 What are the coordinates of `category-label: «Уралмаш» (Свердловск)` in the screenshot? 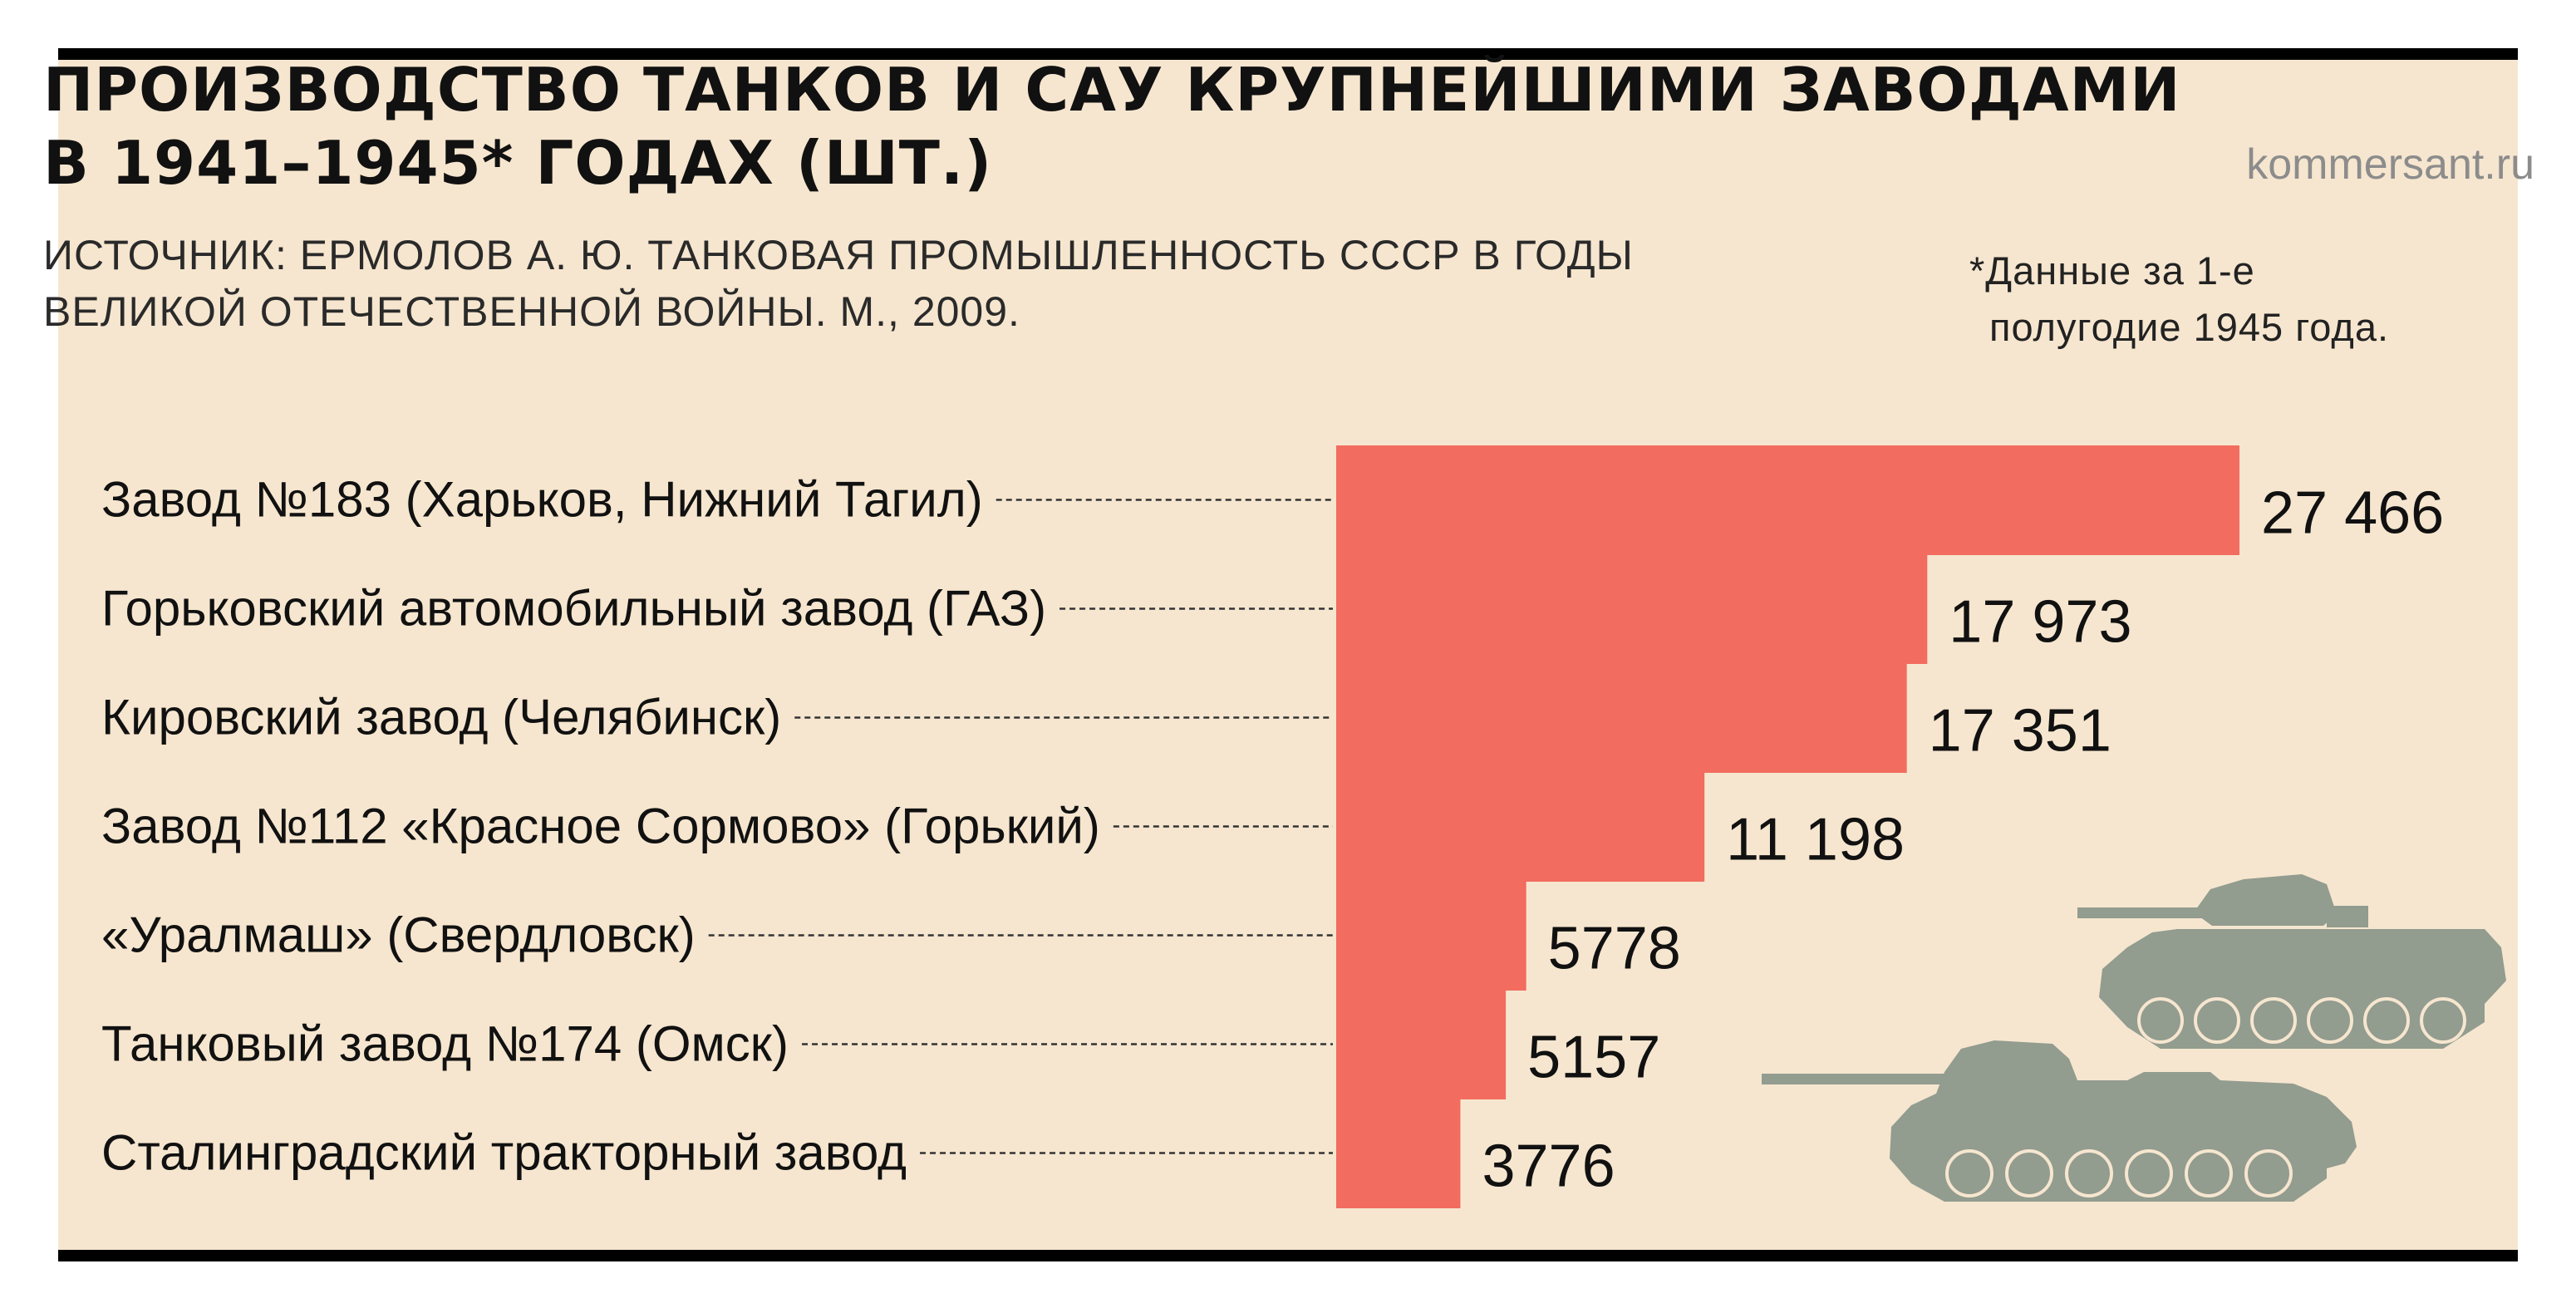 It's located at (398, 935).